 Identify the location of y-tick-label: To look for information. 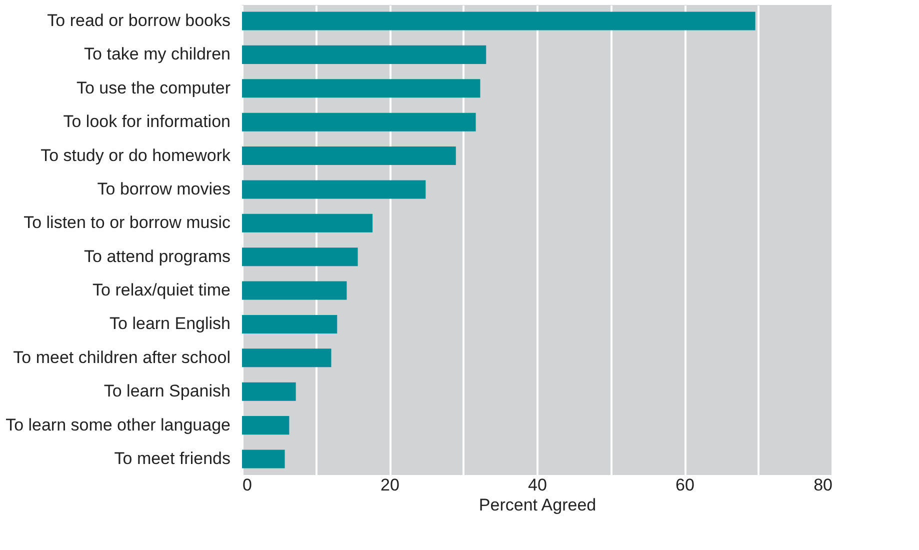
(146, 122).